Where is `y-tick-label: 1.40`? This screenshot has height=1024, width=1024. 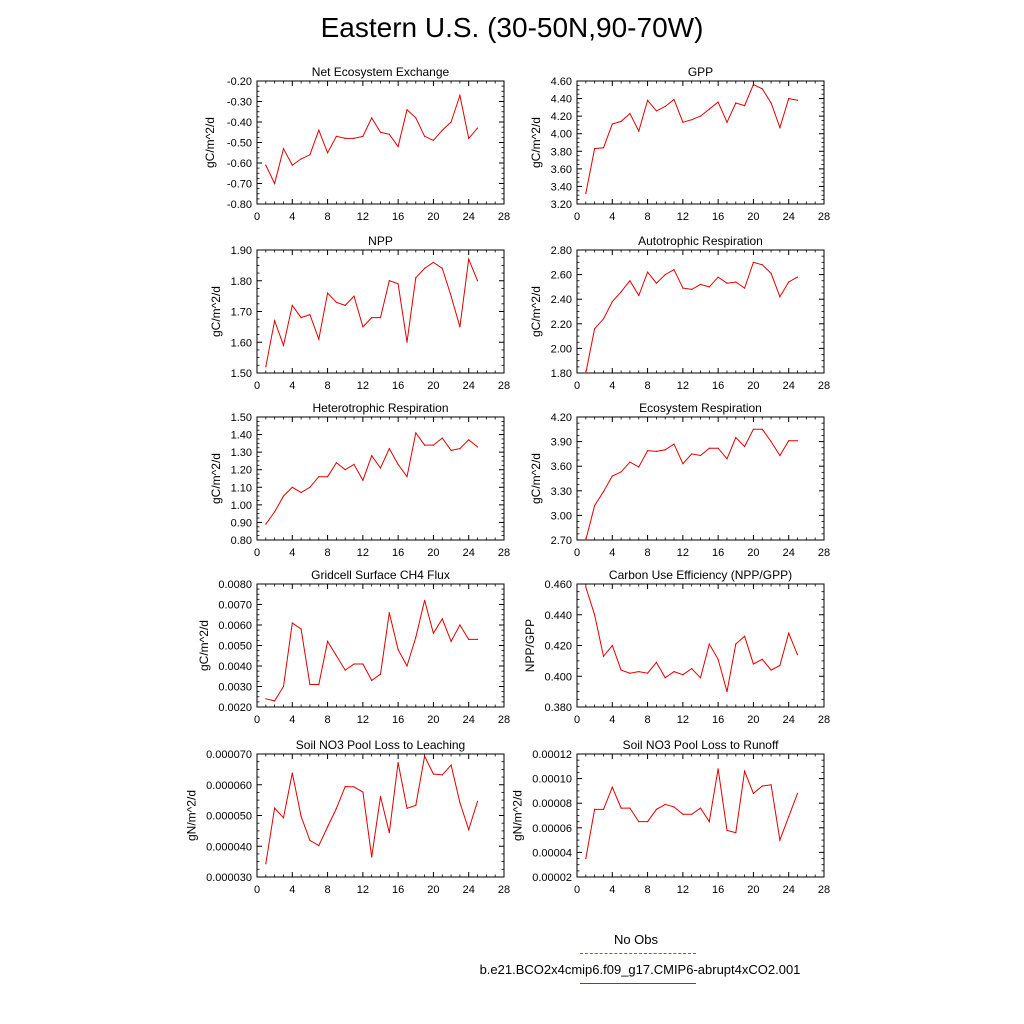 y-tick-label: 1.40 is located at coordinates (241, 436).